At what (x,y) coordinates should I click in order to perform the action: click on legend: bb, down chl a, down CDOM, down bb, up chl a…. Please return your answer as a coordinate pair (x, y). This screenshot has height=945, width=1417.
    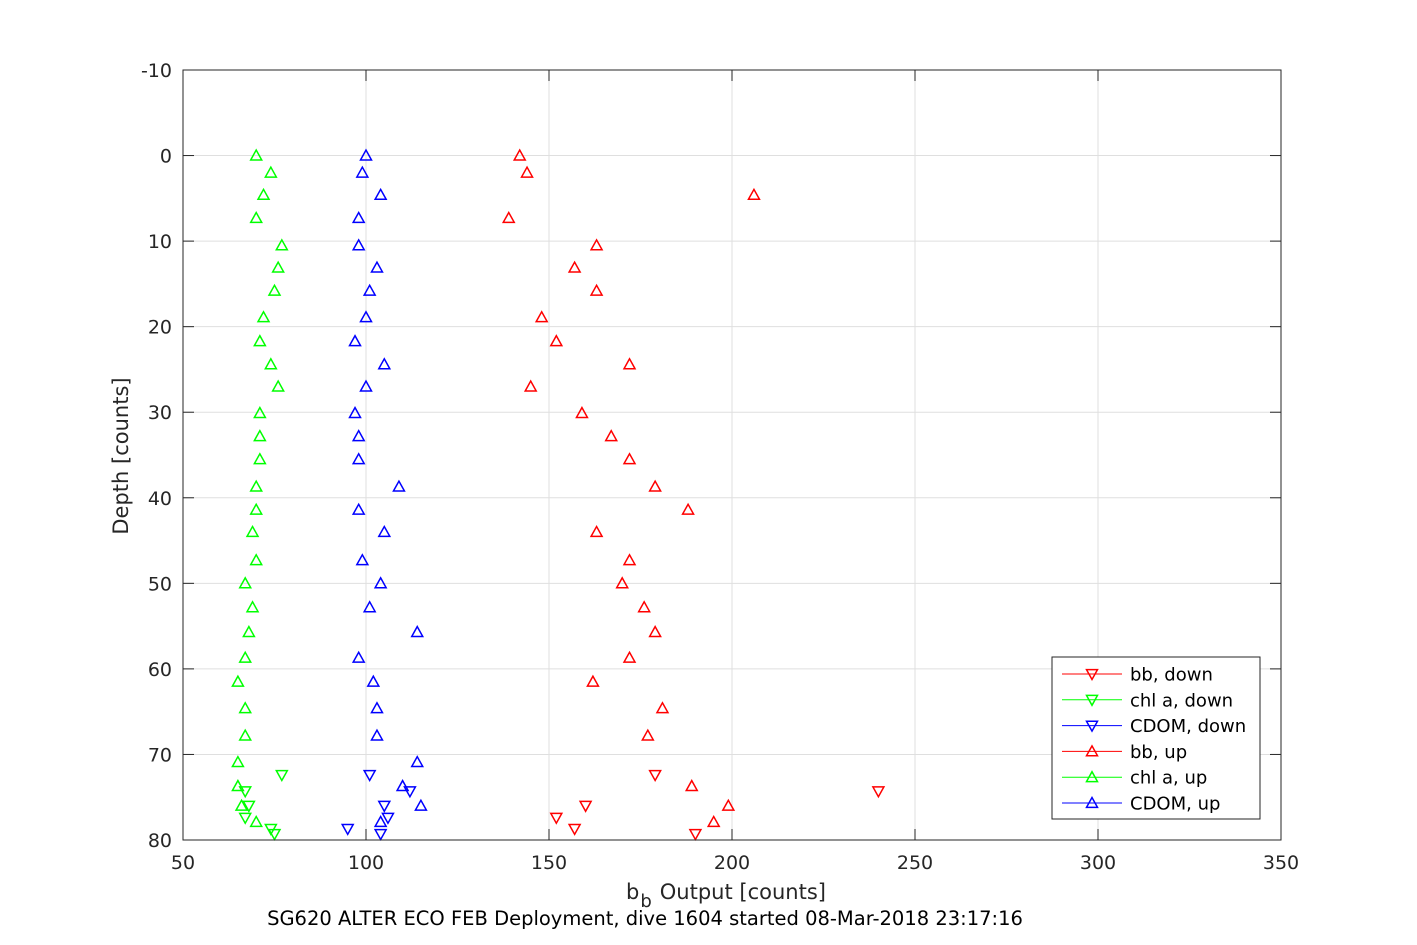
    Looking at the image, I should click on (1156, 738).